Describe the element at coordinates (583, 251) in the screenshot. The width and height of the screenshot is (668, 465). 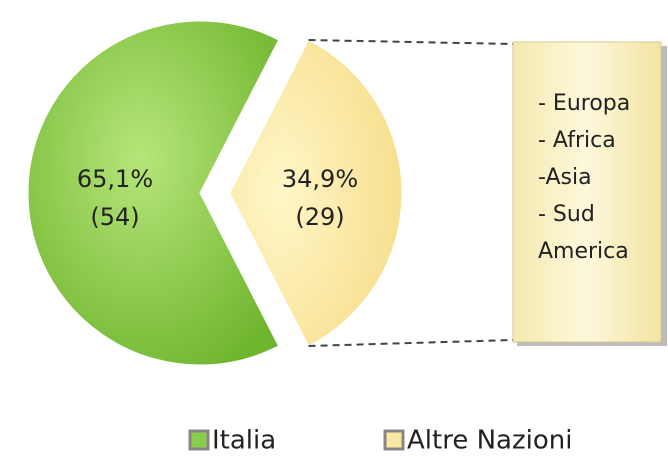
I see `callout-line: America` at that location.